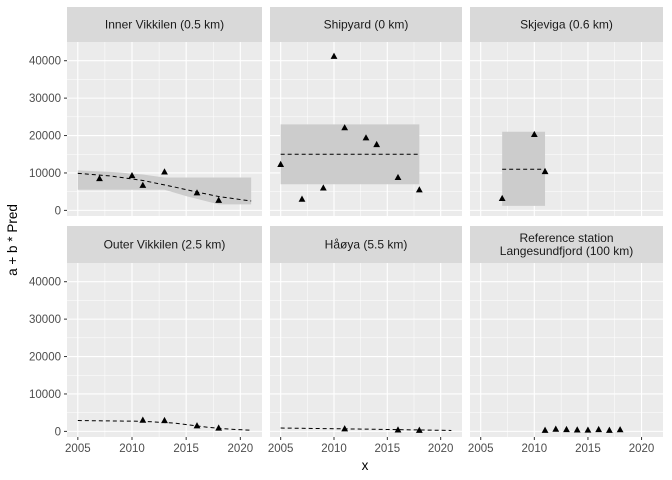 This screenshot has width=672, height=480. I want to click on facet-panel: Håøya (5.5 km) 2005 2010 2015 2020, so click(365, 340).